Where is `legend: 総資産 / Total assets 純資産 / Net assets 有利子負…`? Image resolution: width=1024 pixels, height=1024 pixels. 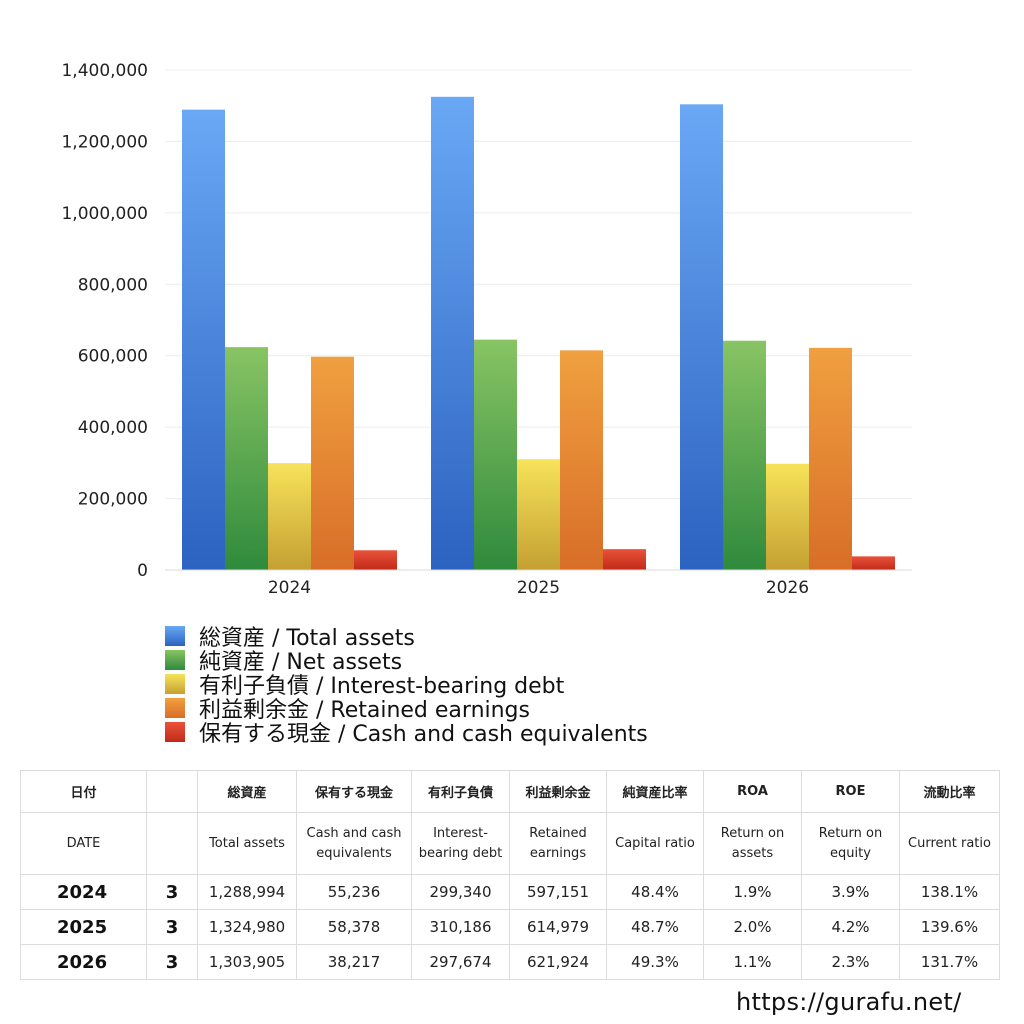
legend: 総資産 / Total assets 純資産 / Net assets 有利子負… is located at coordinates (406, 685).